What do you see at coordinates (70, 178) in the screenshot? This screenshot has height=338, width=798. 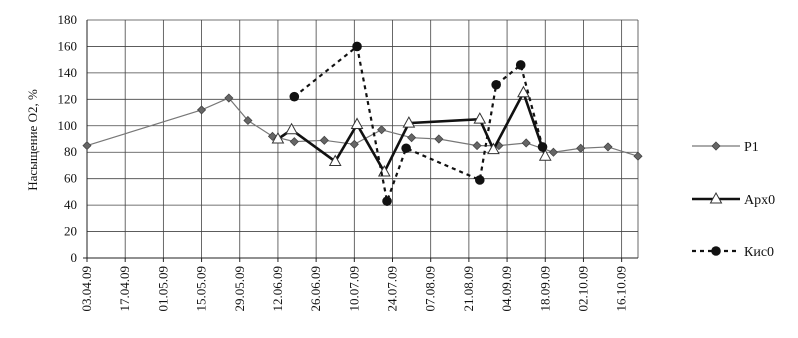 I see `y-tick-label: 60` at bounding box center [70, 178].